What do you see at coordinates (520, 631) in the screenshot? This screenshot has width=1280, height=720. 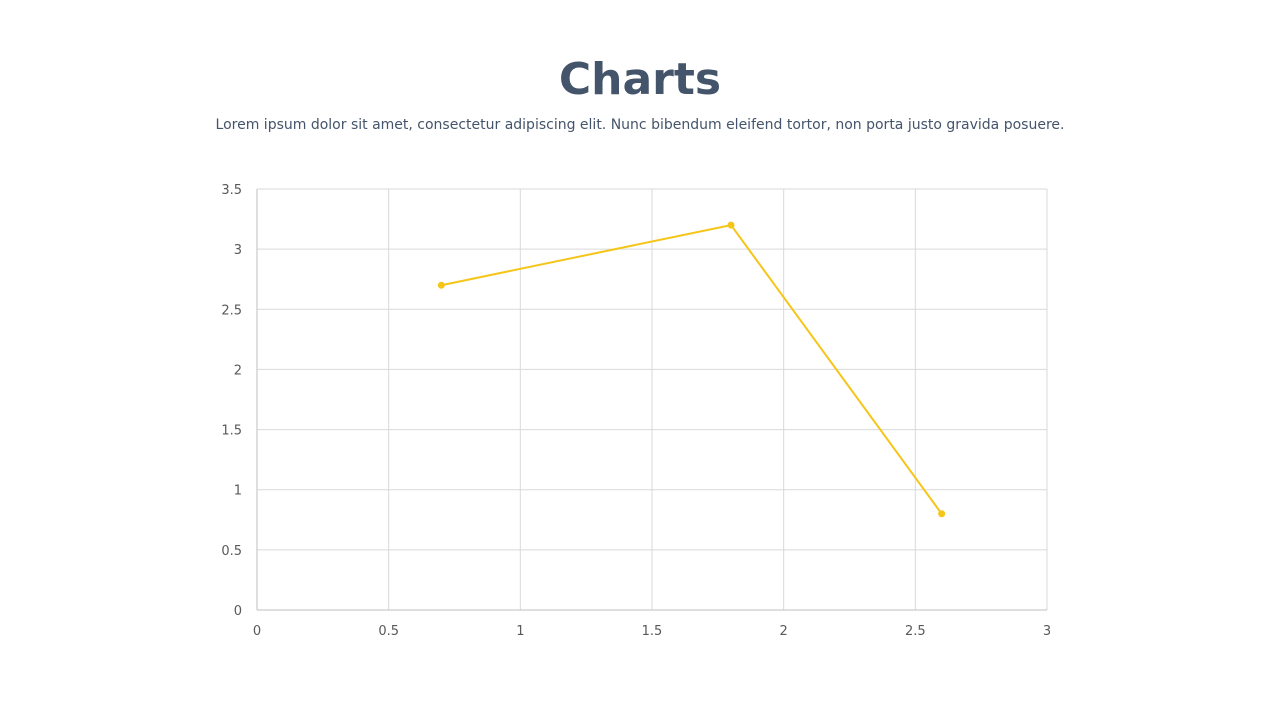 I see `x-tick-label: 1` at bounding box center [520, 631].